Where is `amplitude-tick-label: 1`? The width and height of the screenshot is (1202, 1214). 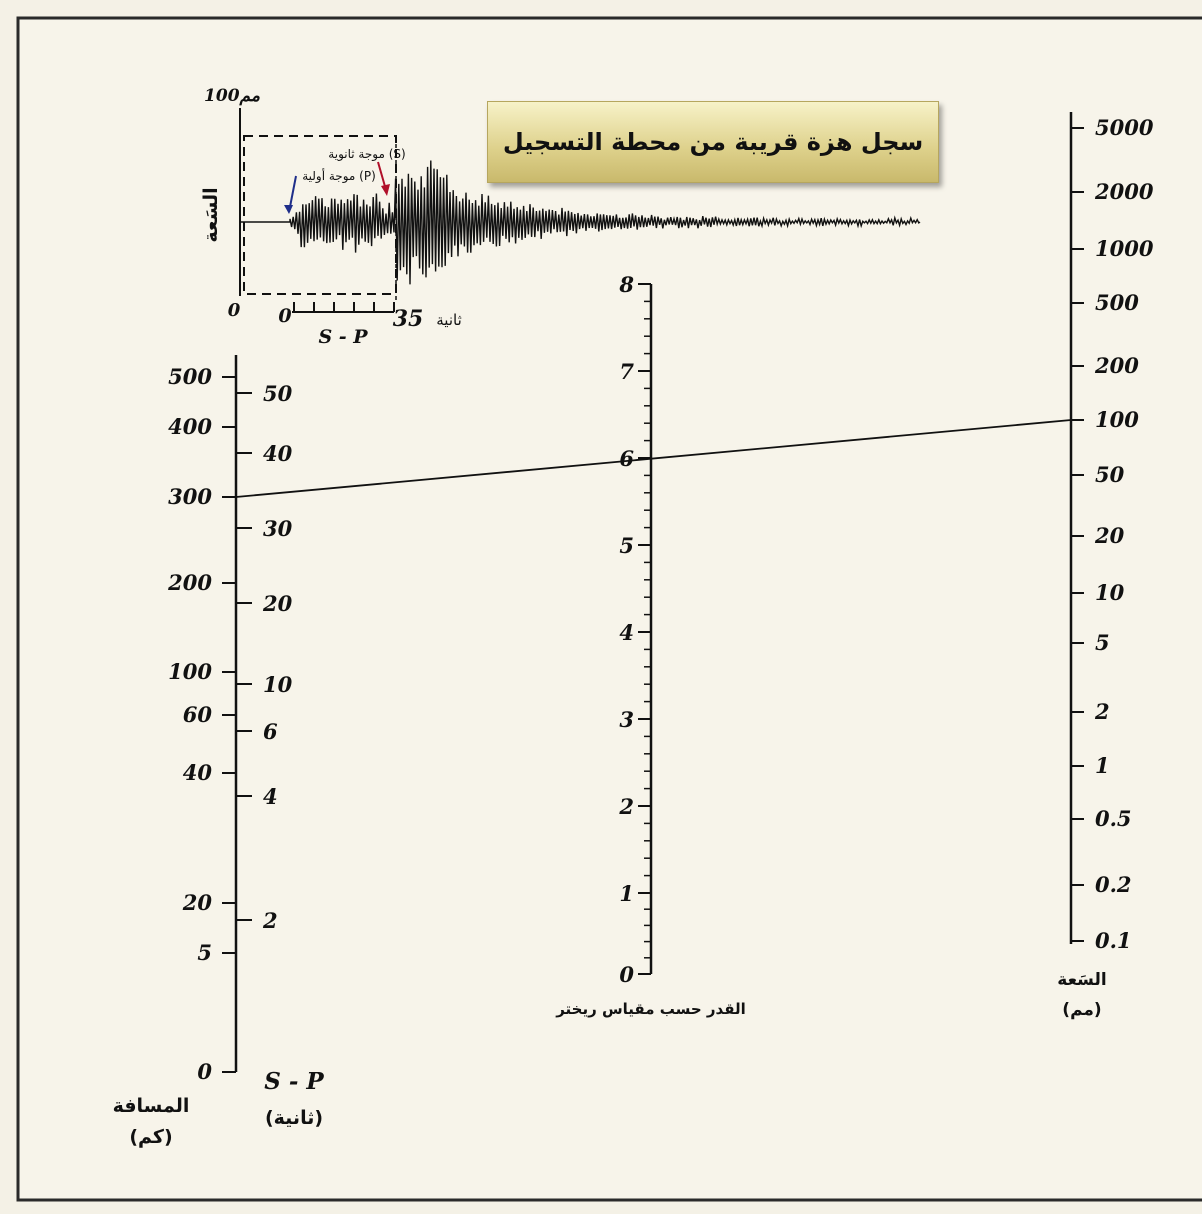 amplitude-tick-label: 1 is located at coordinates (1102, 765).